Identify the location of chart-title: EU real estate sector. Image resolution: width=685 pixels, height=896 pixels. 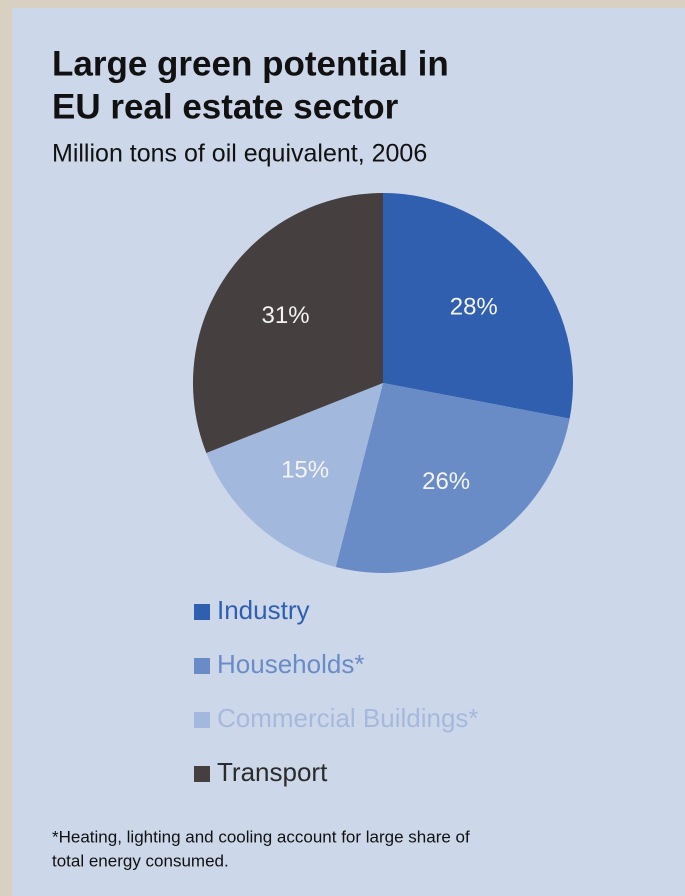
(225, 106).